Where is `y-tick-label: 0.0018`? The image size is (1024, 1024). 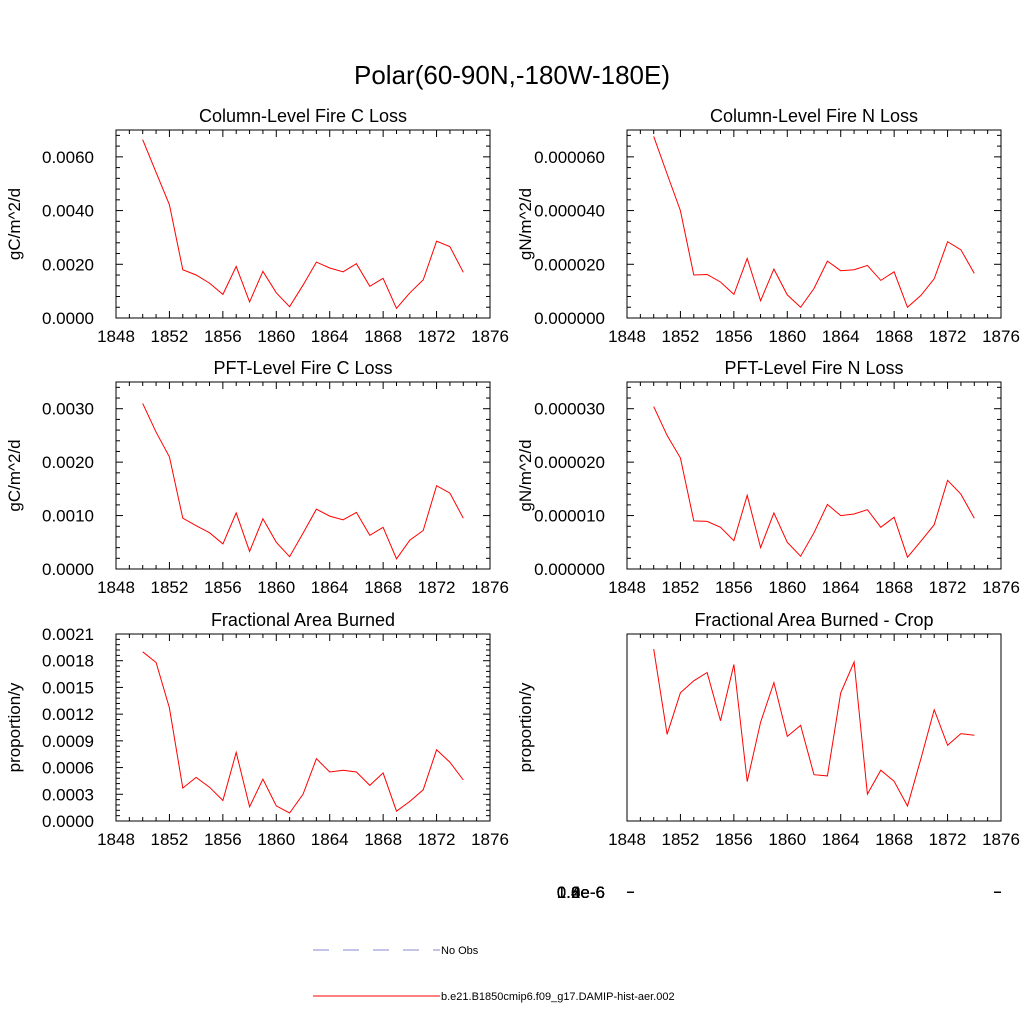 y-tick-label: 0.0018 is located at coordinates (68, 661).